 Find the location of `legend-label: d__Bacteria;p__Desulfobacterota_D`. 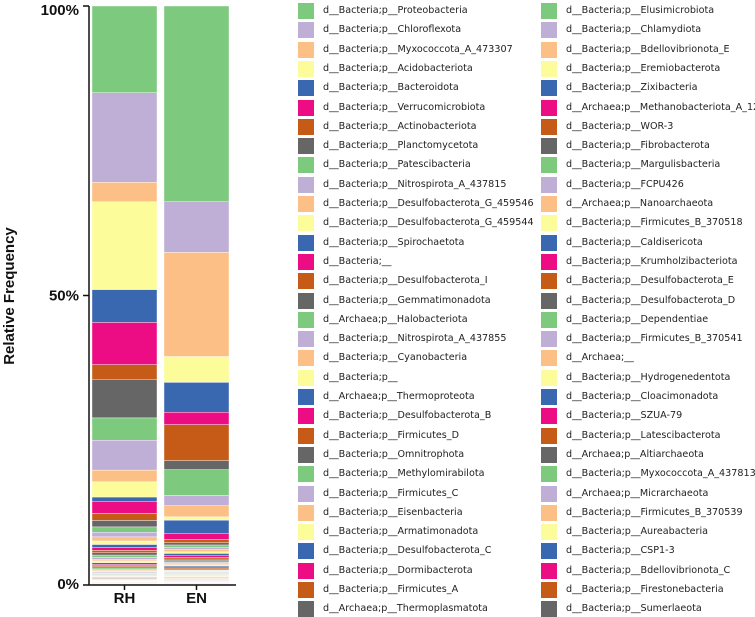

legend-label: d__Bacteria;p__Desulfobacterota_D is located at coordinates (650, 301).